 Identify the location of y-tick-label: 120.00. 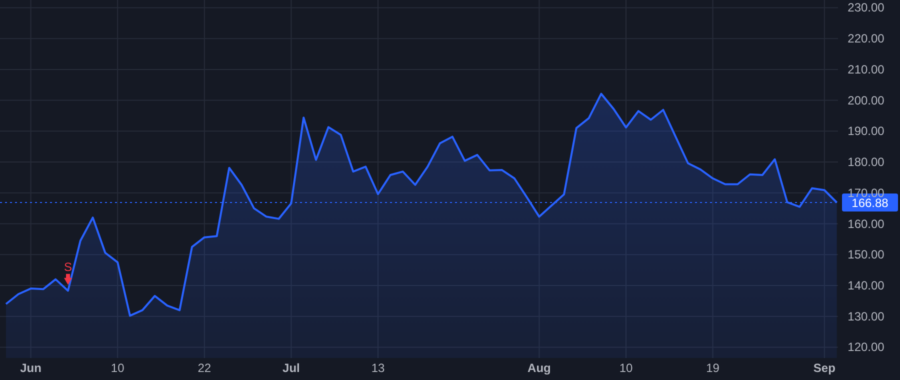
(866, 347).